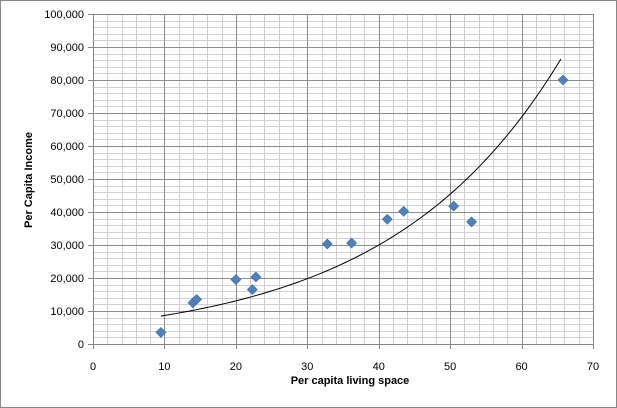  What do you see at coordinates (67, 114) in the screenshot?
I see `y-tick-label: 70,000` at bounding box center [67, 114].